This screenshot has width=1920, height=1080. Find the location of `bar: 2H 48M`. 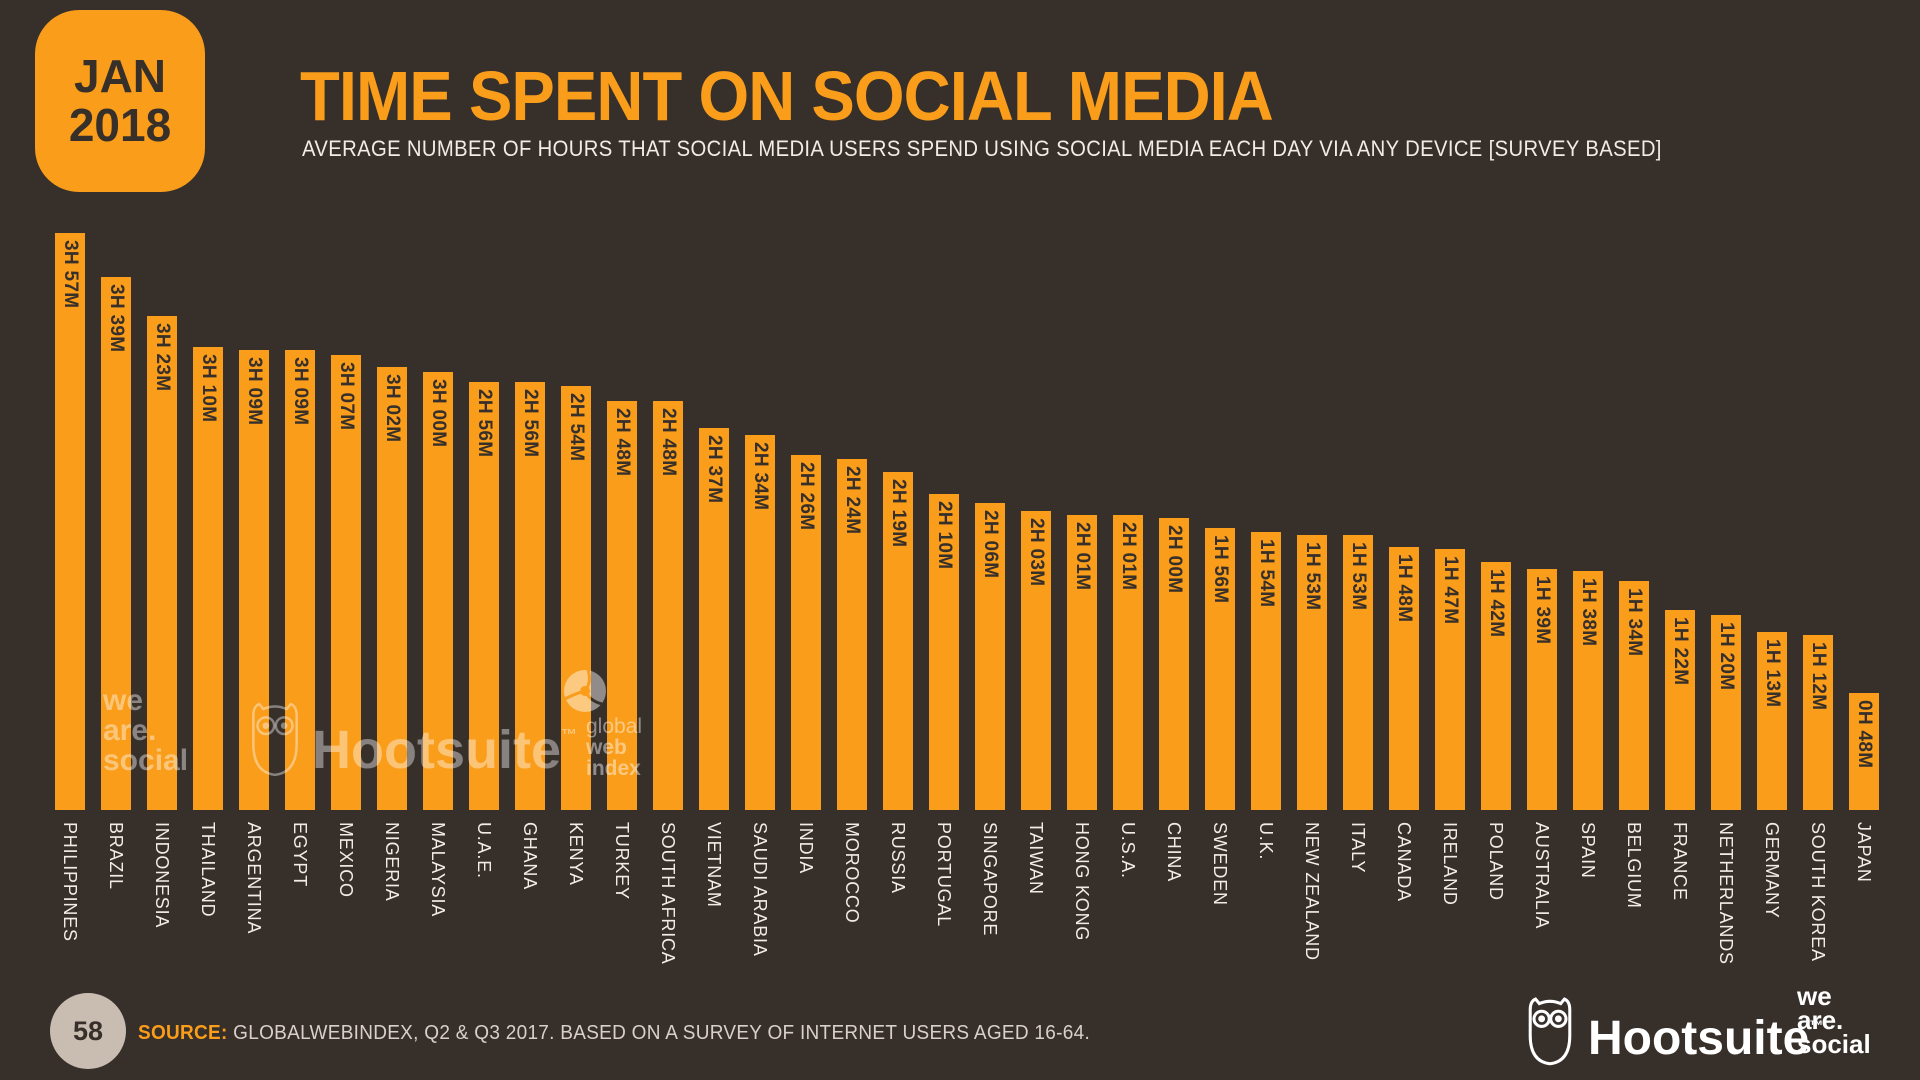

bar: 2H 48M is located at coordinates (622, 605).